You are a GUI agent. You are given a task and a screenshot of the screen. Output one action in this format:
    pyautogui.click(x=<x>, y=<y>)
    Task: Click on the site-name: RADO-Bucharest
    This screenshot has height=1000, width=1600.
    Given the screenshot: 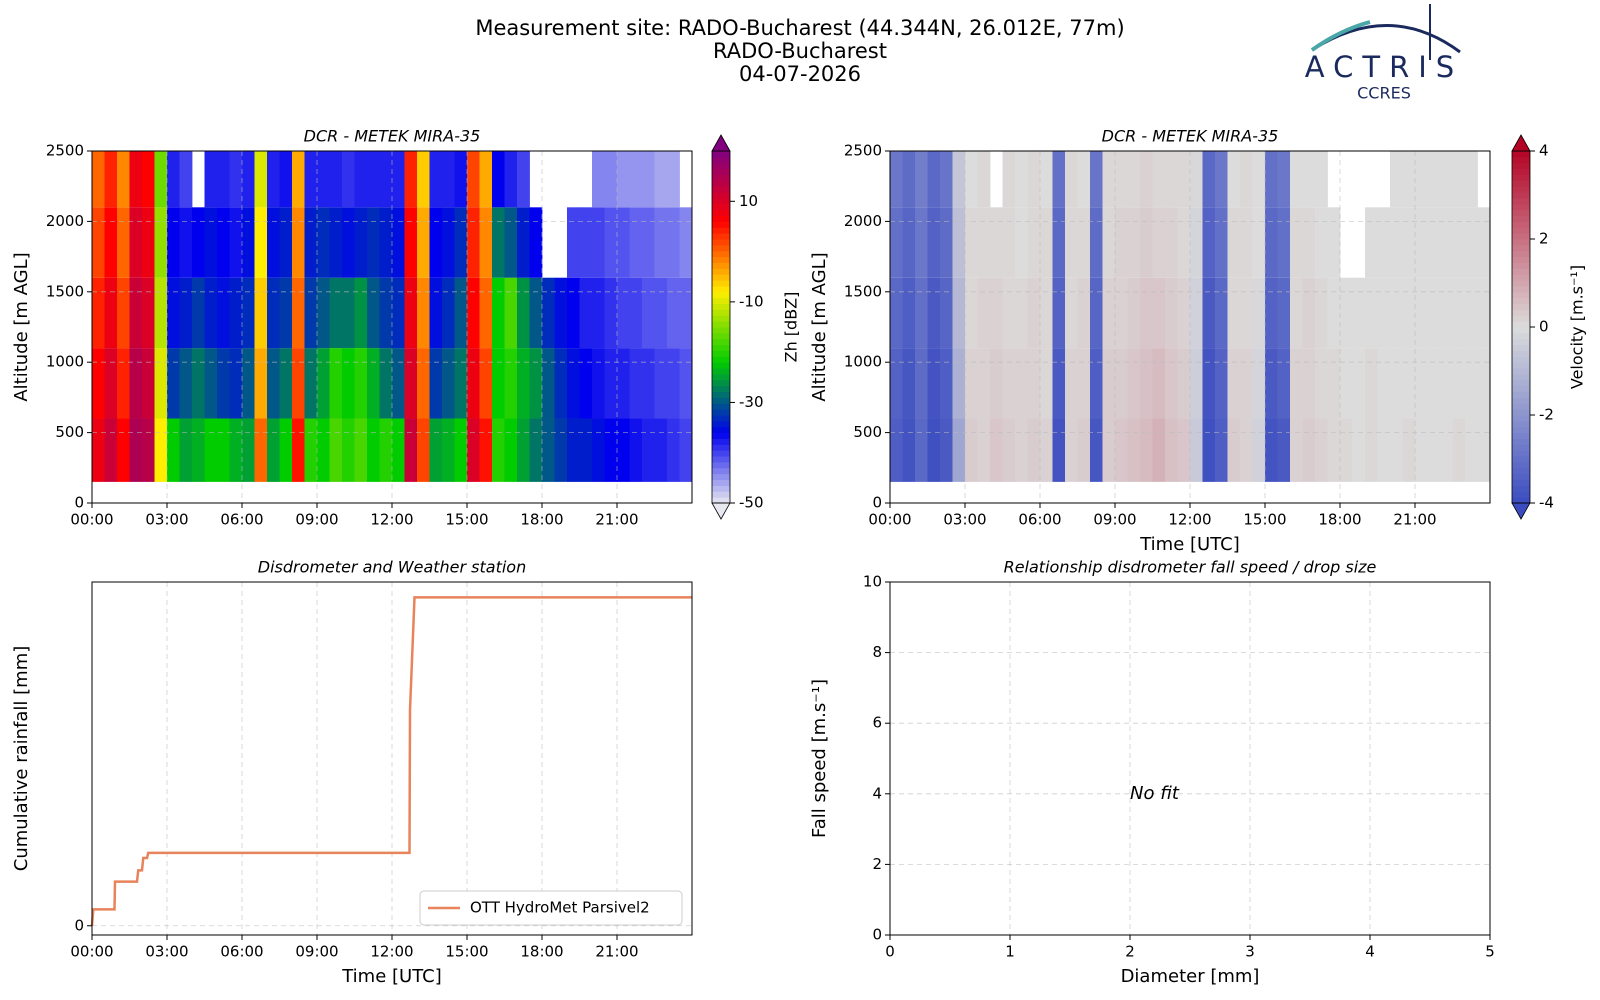 What is the action you would take?
    pyautogui.click(x=800, y=51)
    